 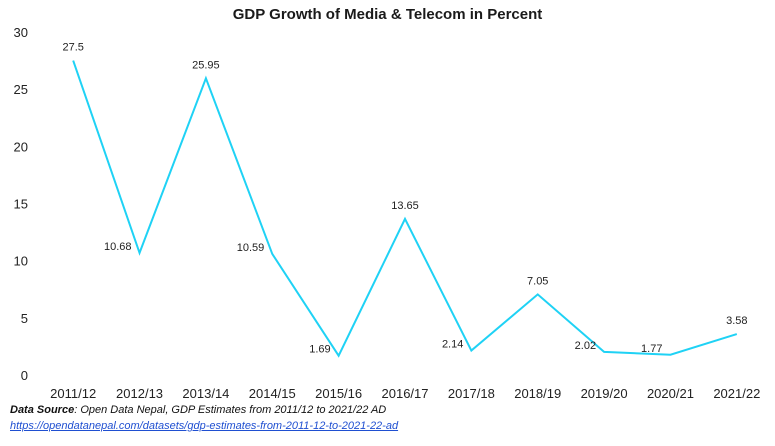 What do you see at coordinates (42, 410) in the screenshot?
I see `data-source-label: Data Source` at bounding box center [42, 410].